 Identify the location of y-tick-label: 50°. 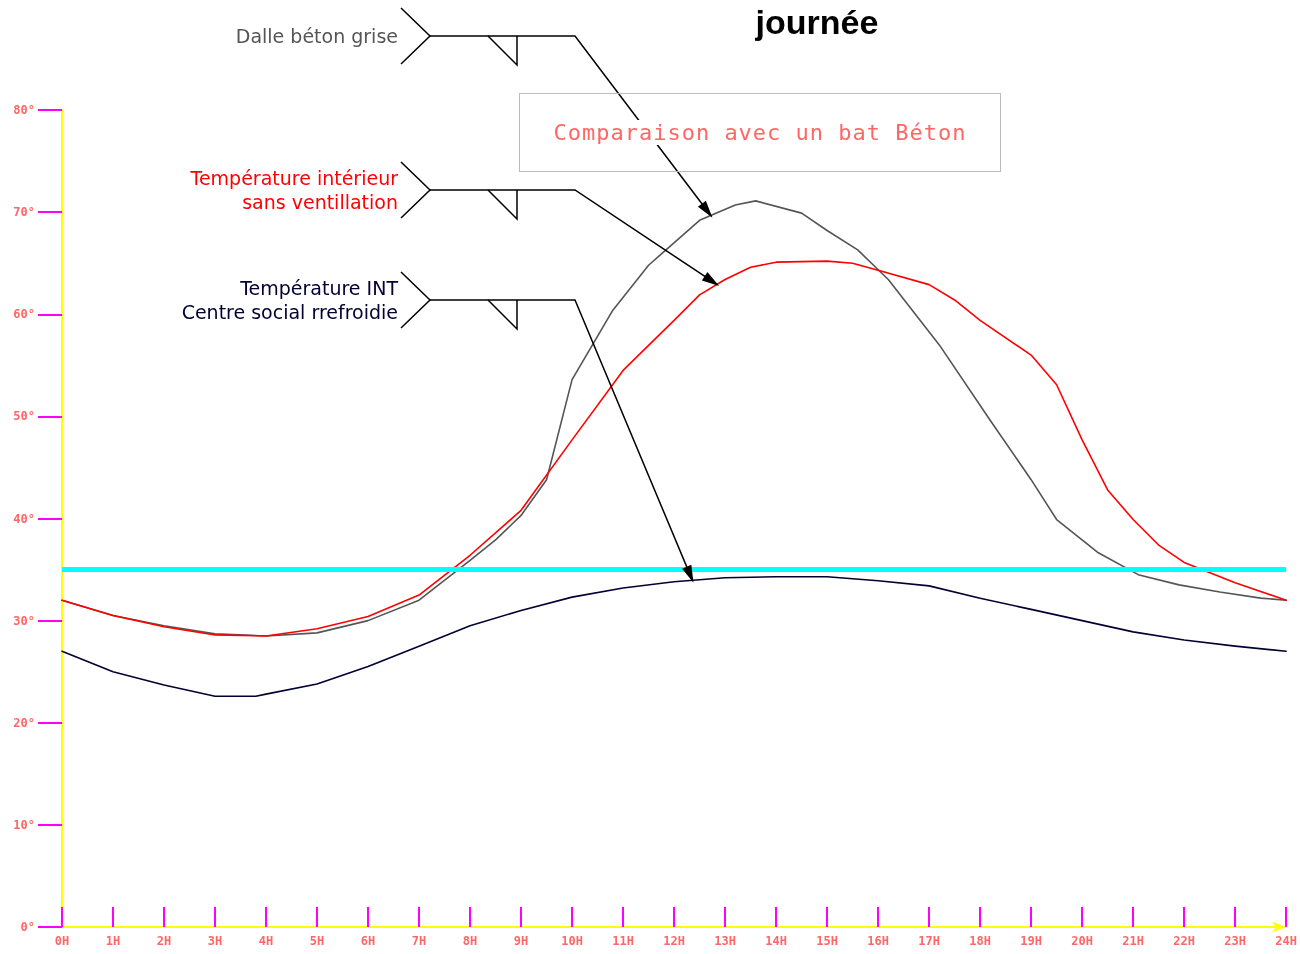
(24, 416).